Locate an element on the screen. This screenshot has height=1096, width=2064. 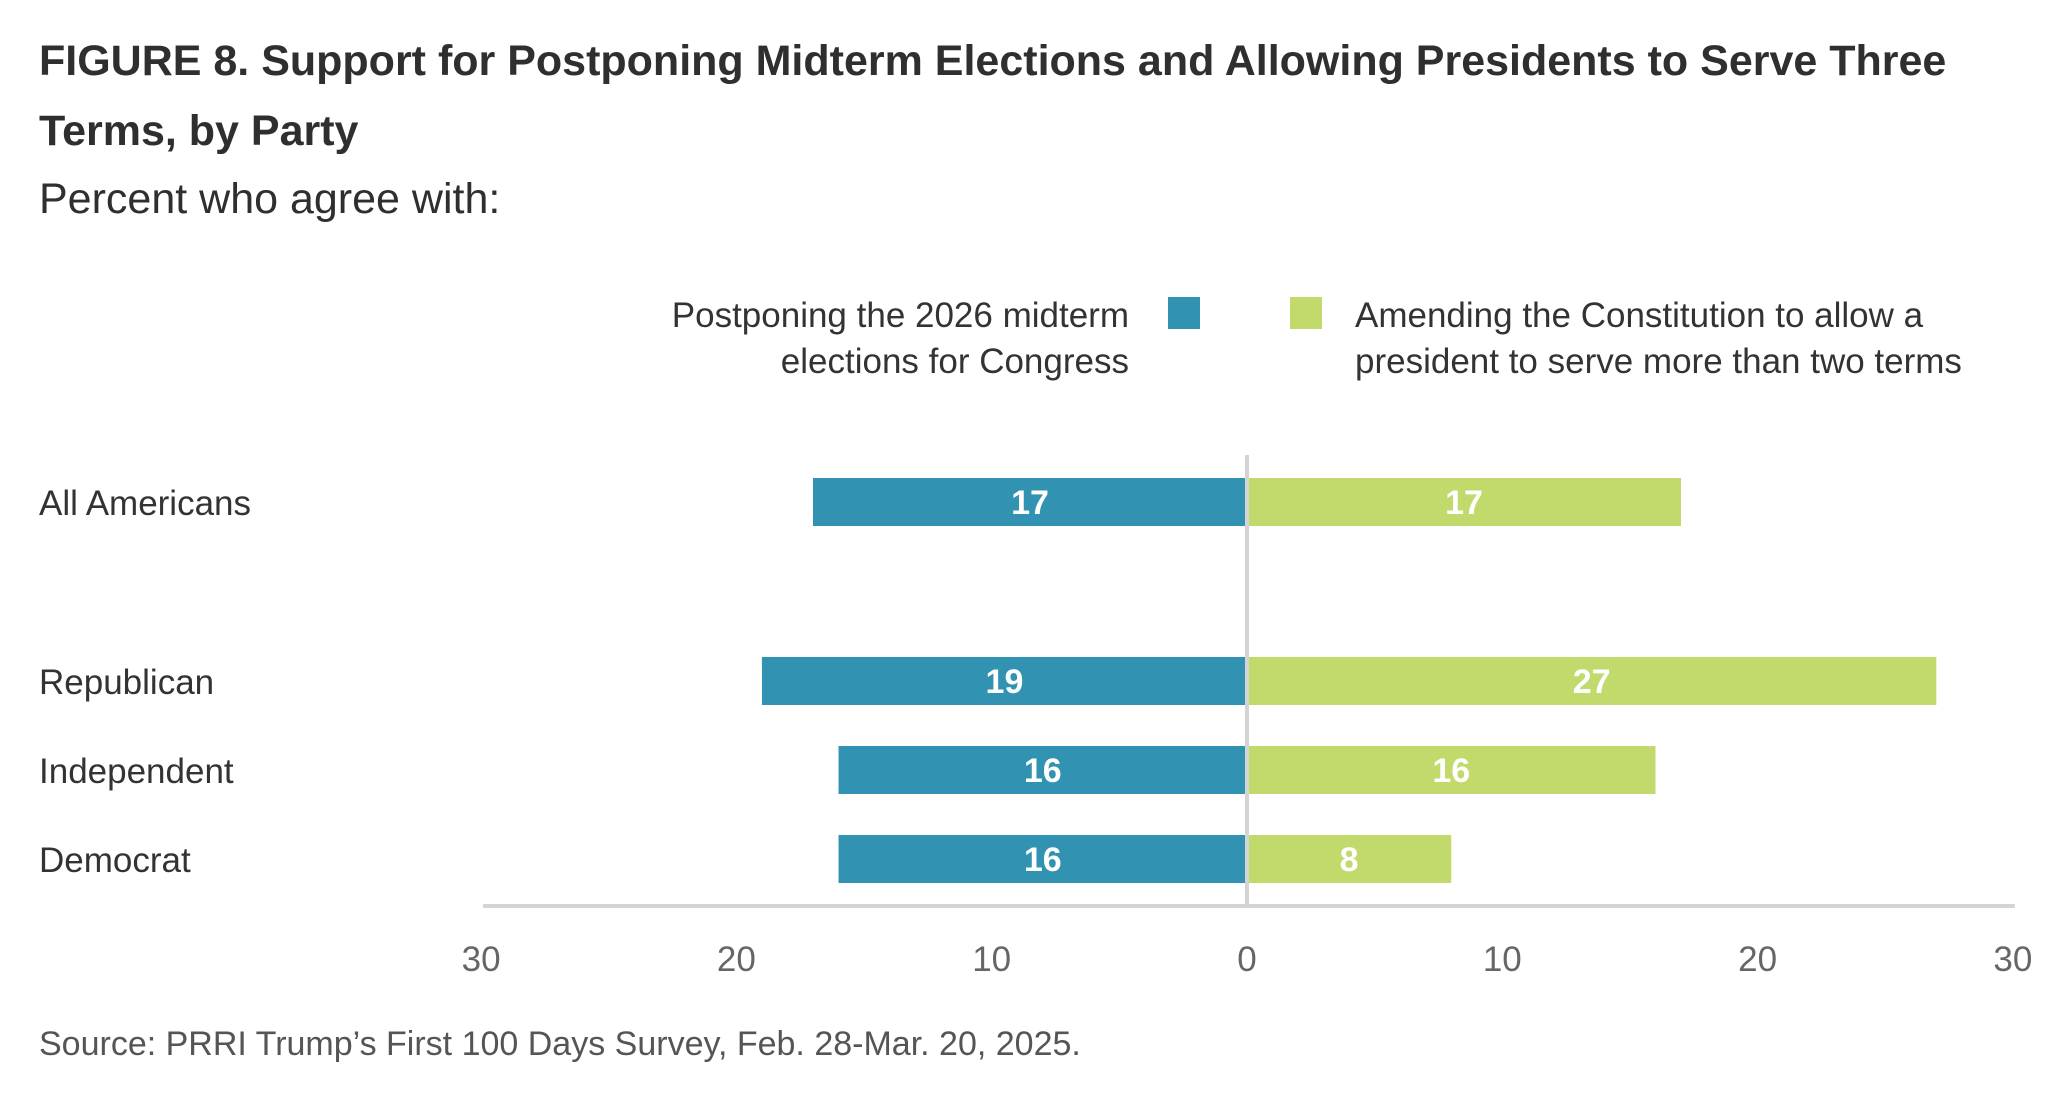
bar-postpone-democrat is located at coordinates (1042, 859).